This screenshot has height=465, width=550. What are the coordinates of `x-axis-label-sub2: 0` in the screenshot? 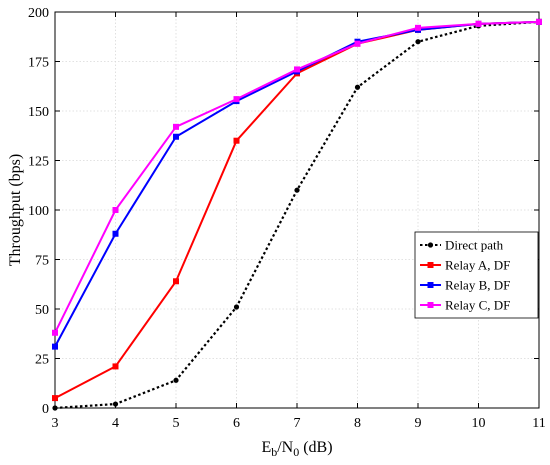 It's located at (296, 452).